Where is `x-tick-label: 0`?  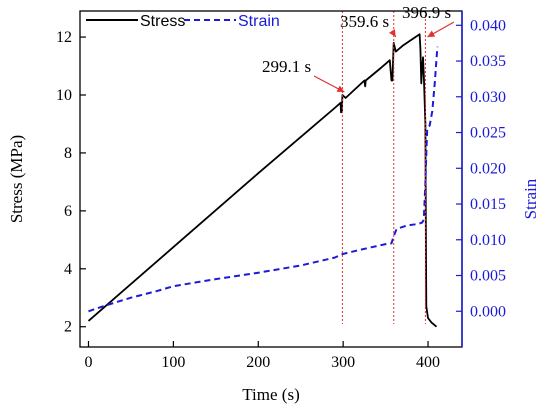 x-tick-label: 0 is located at coordinates (88, 362).